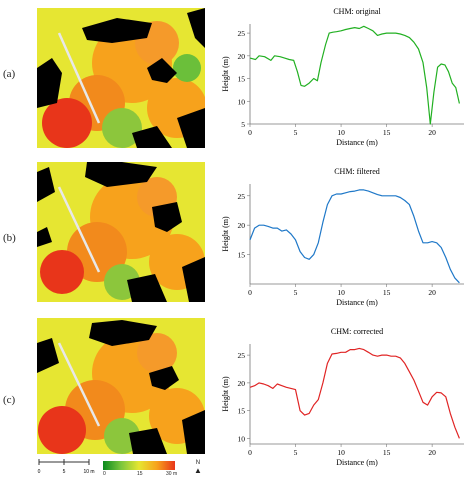 This screenshot has height=483, width=474. Describe the element at coordinates (66, 467) in the screenshot. I see `scale-bar: 0 5 10 m` at that location.